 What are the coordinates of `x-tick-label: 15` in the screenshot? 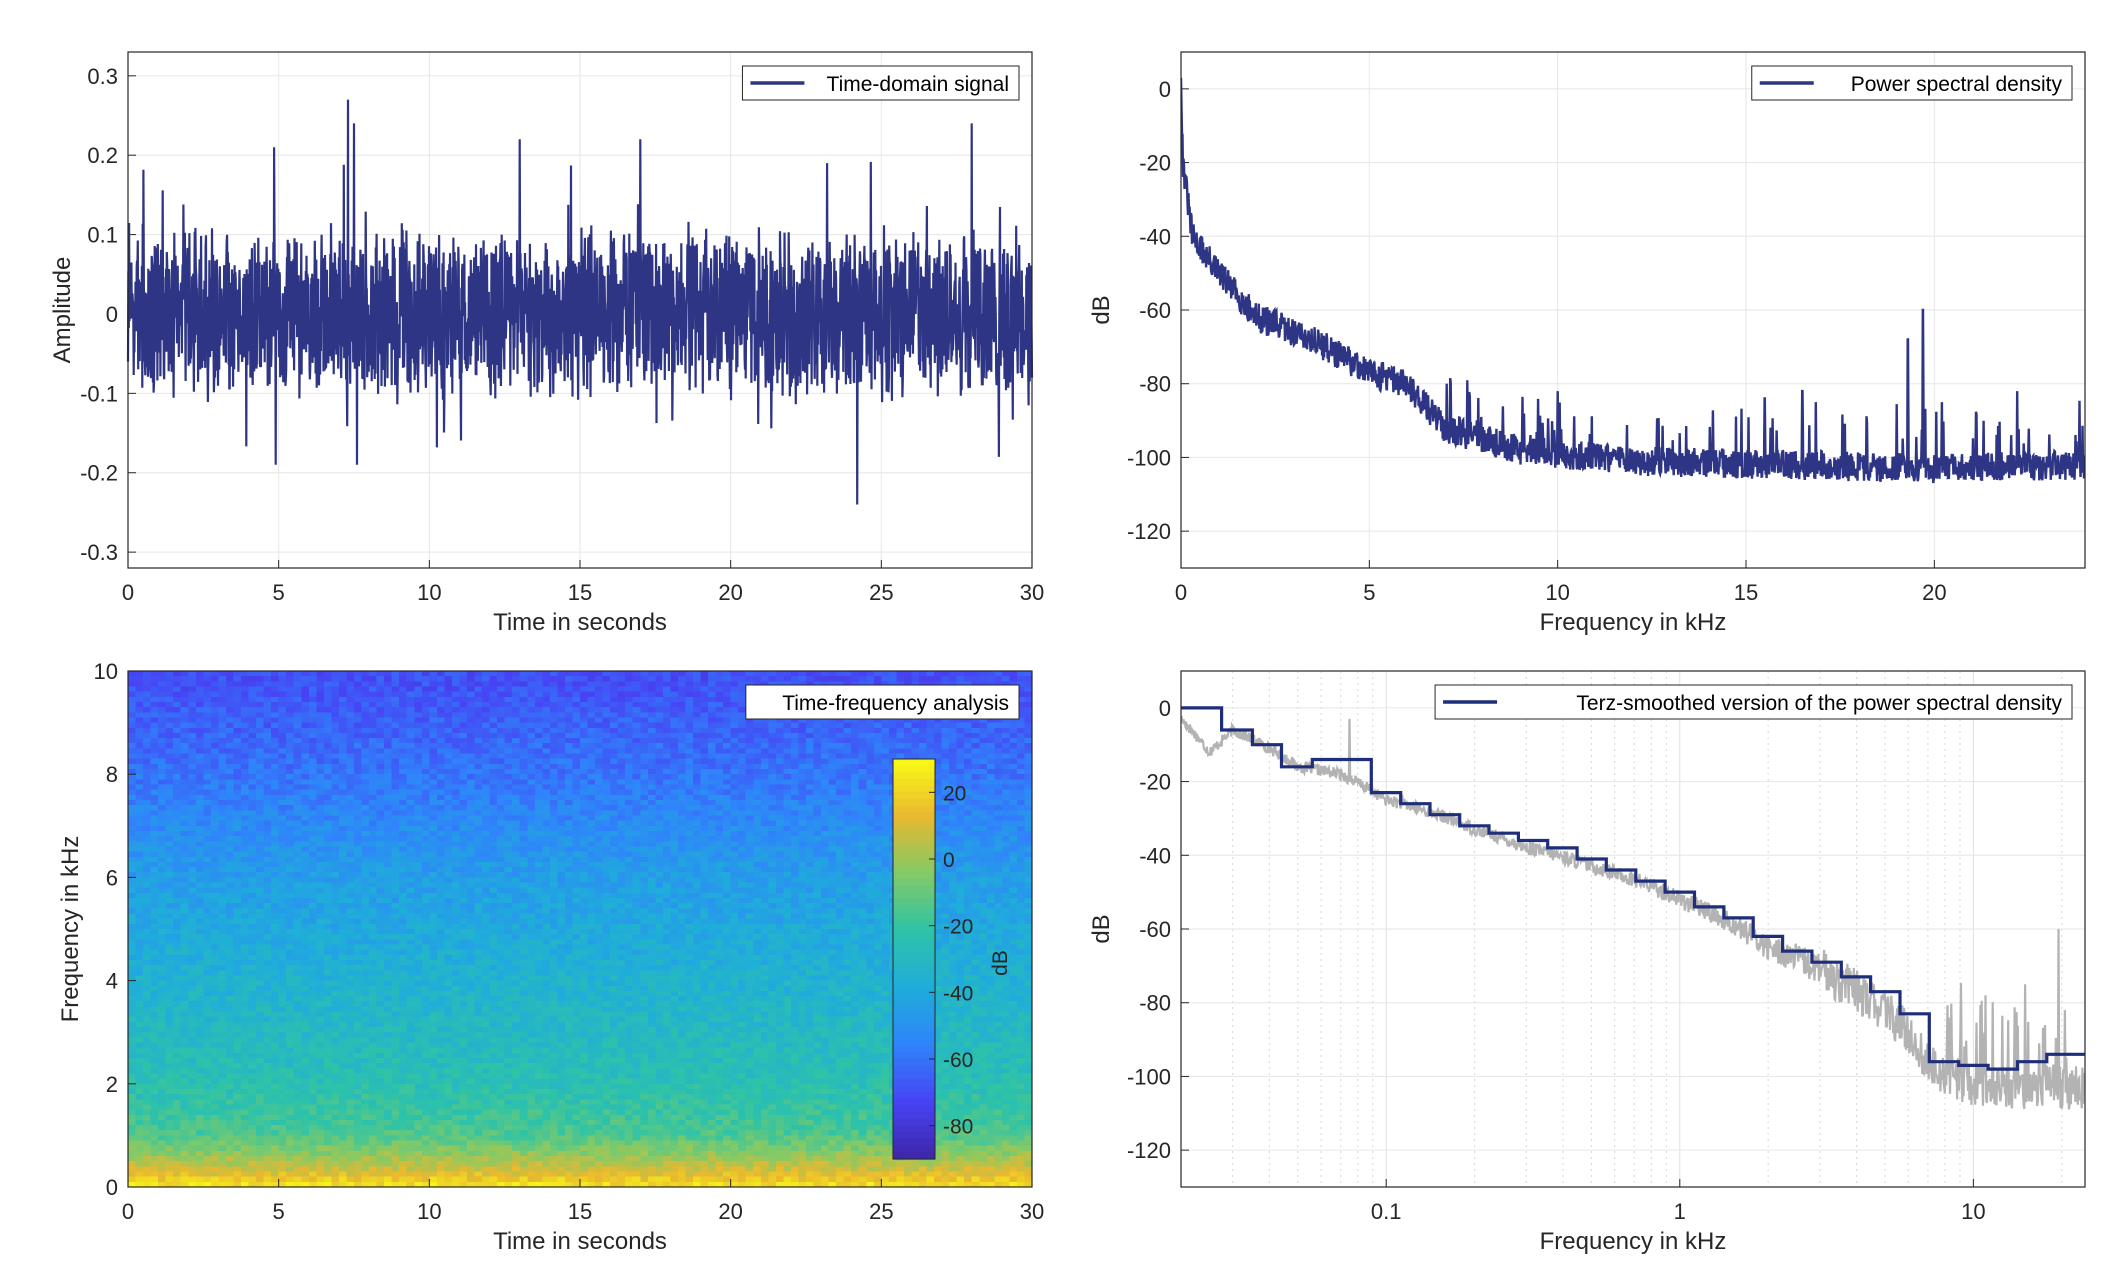 It's located at (580, 592).